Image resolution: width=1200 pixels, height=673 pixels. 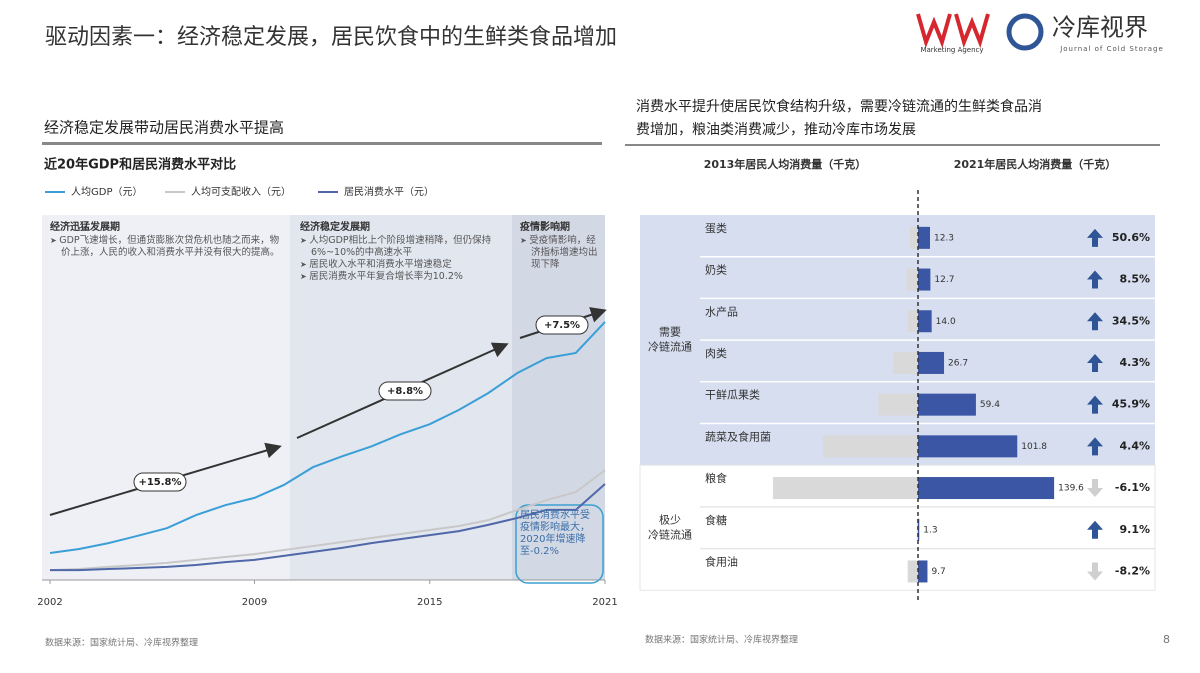 I want to click on group-label: 极少, so click(x=670, y=519).